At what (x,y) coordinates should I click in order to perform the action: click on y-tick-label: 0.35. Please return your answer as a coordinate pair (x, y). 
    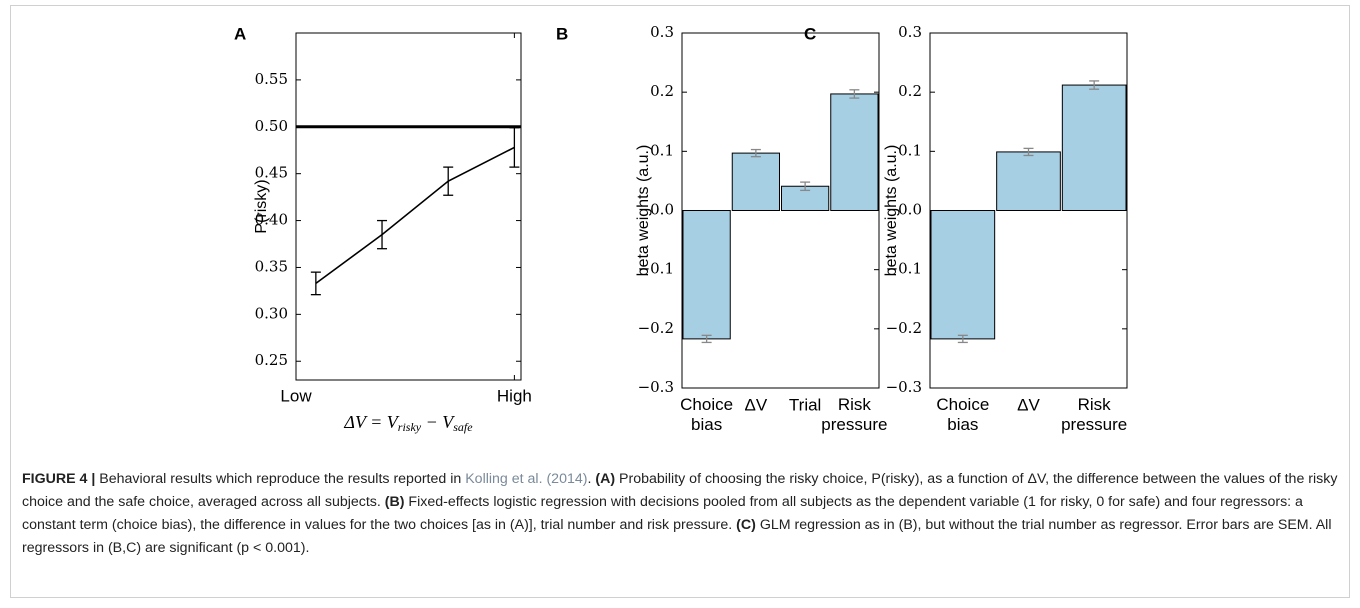
    Looking at the image, I should click on (271, 266).